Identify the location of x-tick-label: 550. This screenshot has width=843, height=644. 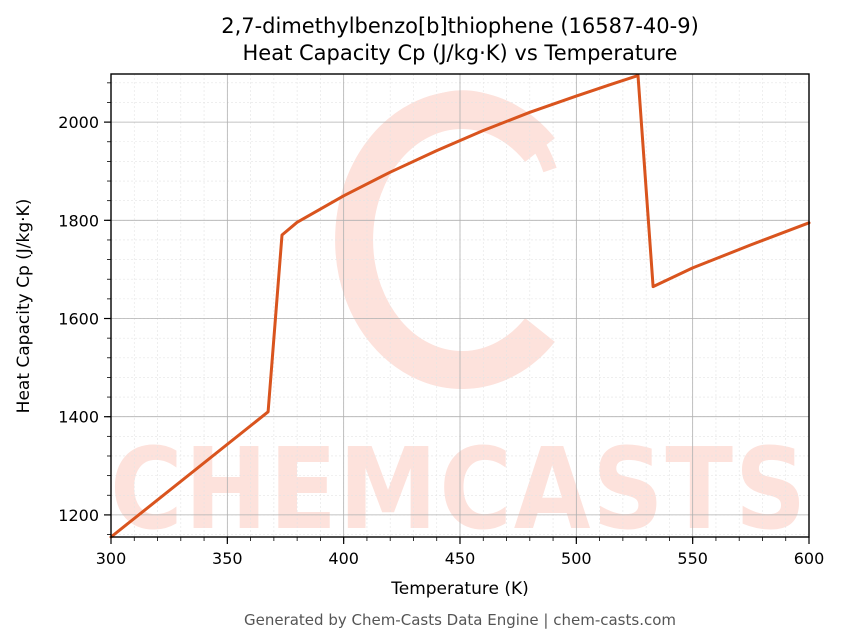
(692, 558).